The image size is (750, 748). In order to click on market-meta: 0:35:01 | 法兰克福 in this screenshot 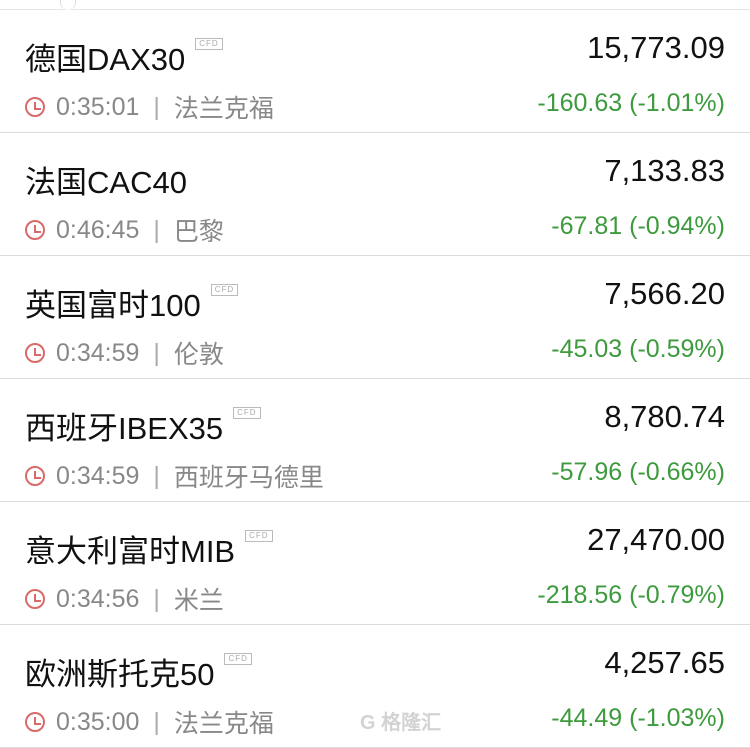, I will do `click(149, 107)`.